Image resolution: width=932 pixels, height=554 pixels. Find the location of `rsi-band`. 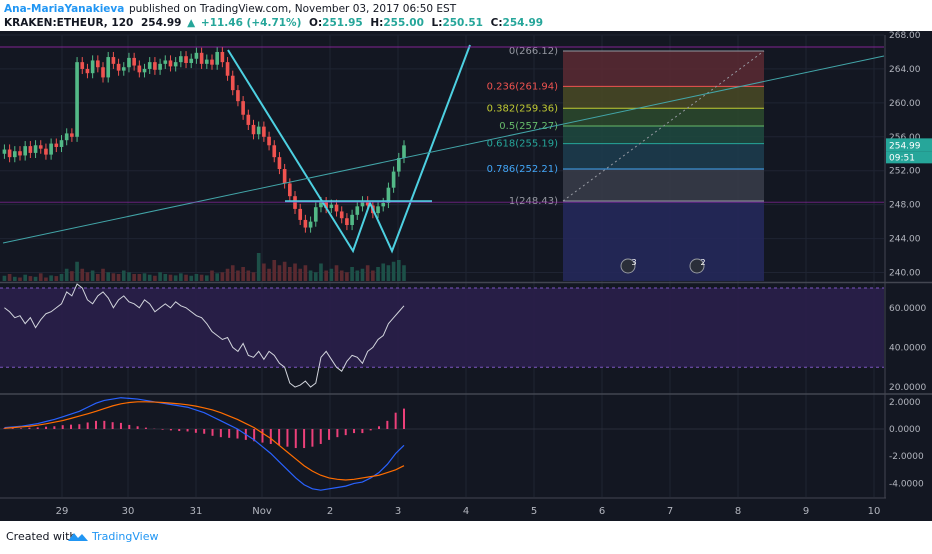

rsi-band is located at coordinates (442, 327).